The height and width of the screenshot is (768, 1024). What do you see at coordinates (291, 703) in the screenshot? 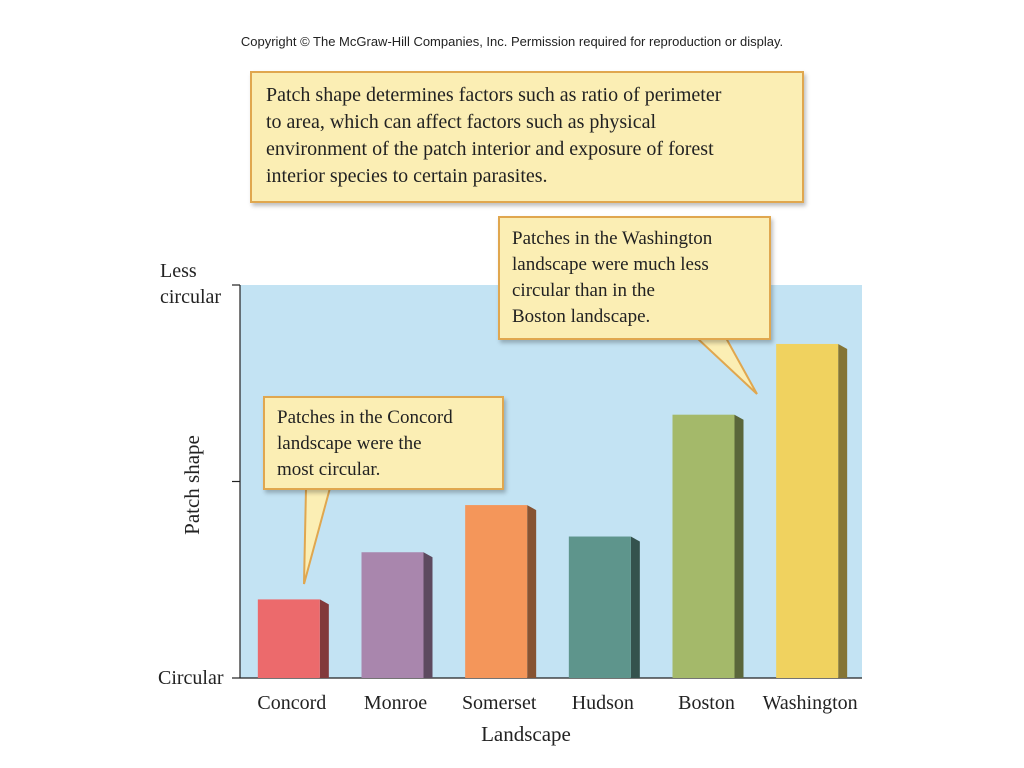
I see `x-tick-label: Concord` at bounding box center [291, 703].